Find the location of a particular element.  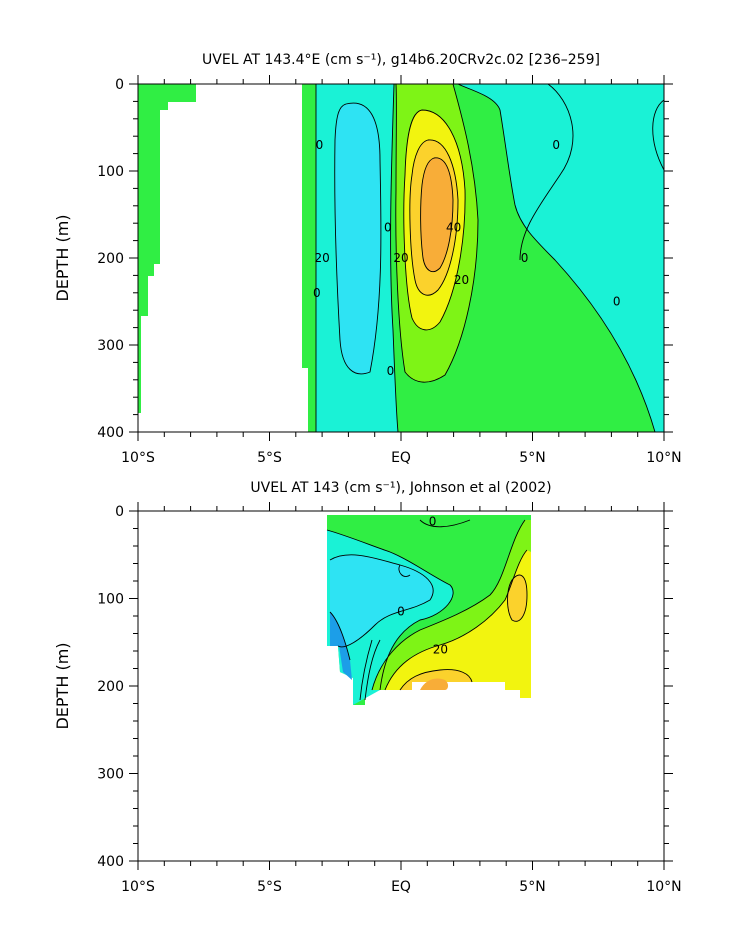

p2-fill-peak-b is located at coordinates (517, 598).